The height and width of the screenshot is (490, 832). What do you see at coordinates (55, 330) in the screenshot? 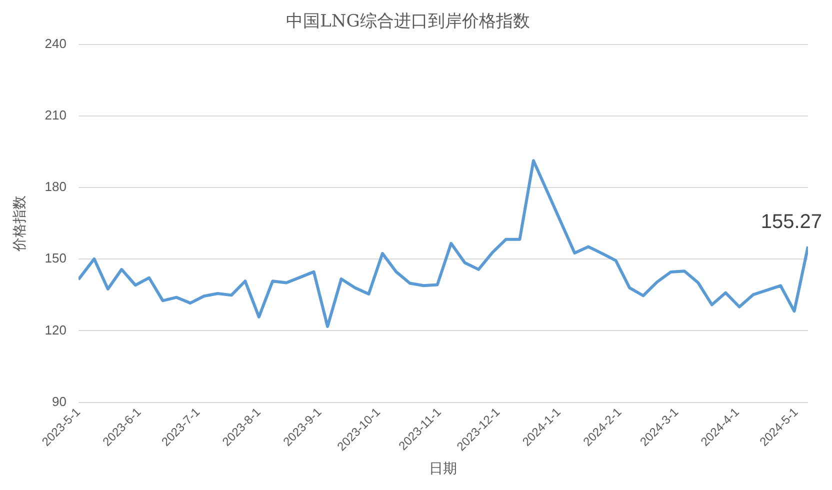
I see `y-tick-label: 120` at bounding box center [55, 330].